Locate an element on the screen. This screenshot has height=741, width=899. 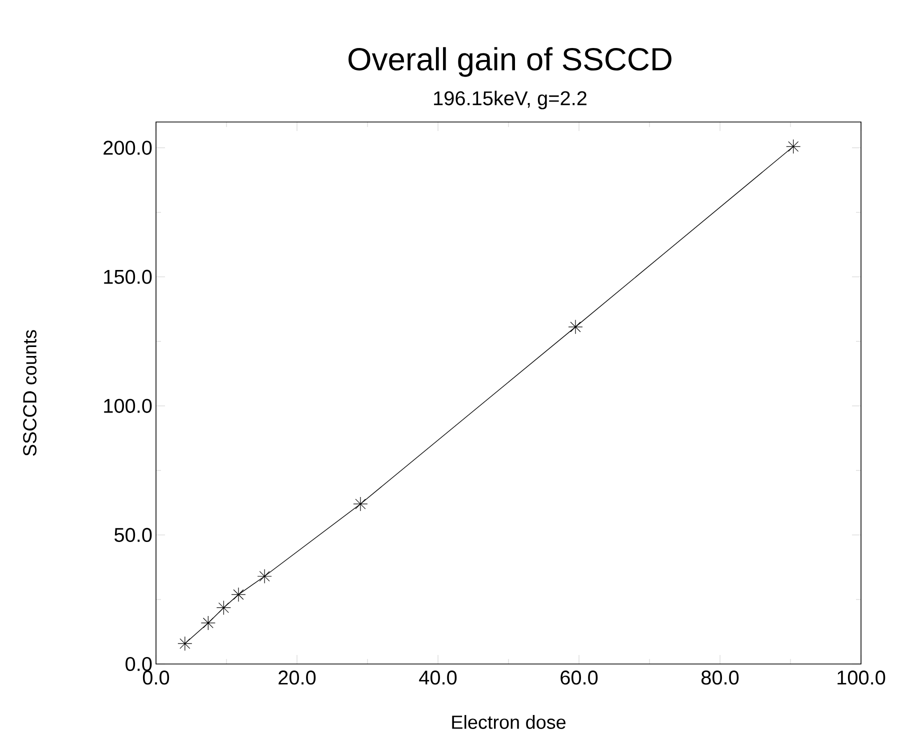
x-tick-label: 80.0 is located at coordinates (720, 677).